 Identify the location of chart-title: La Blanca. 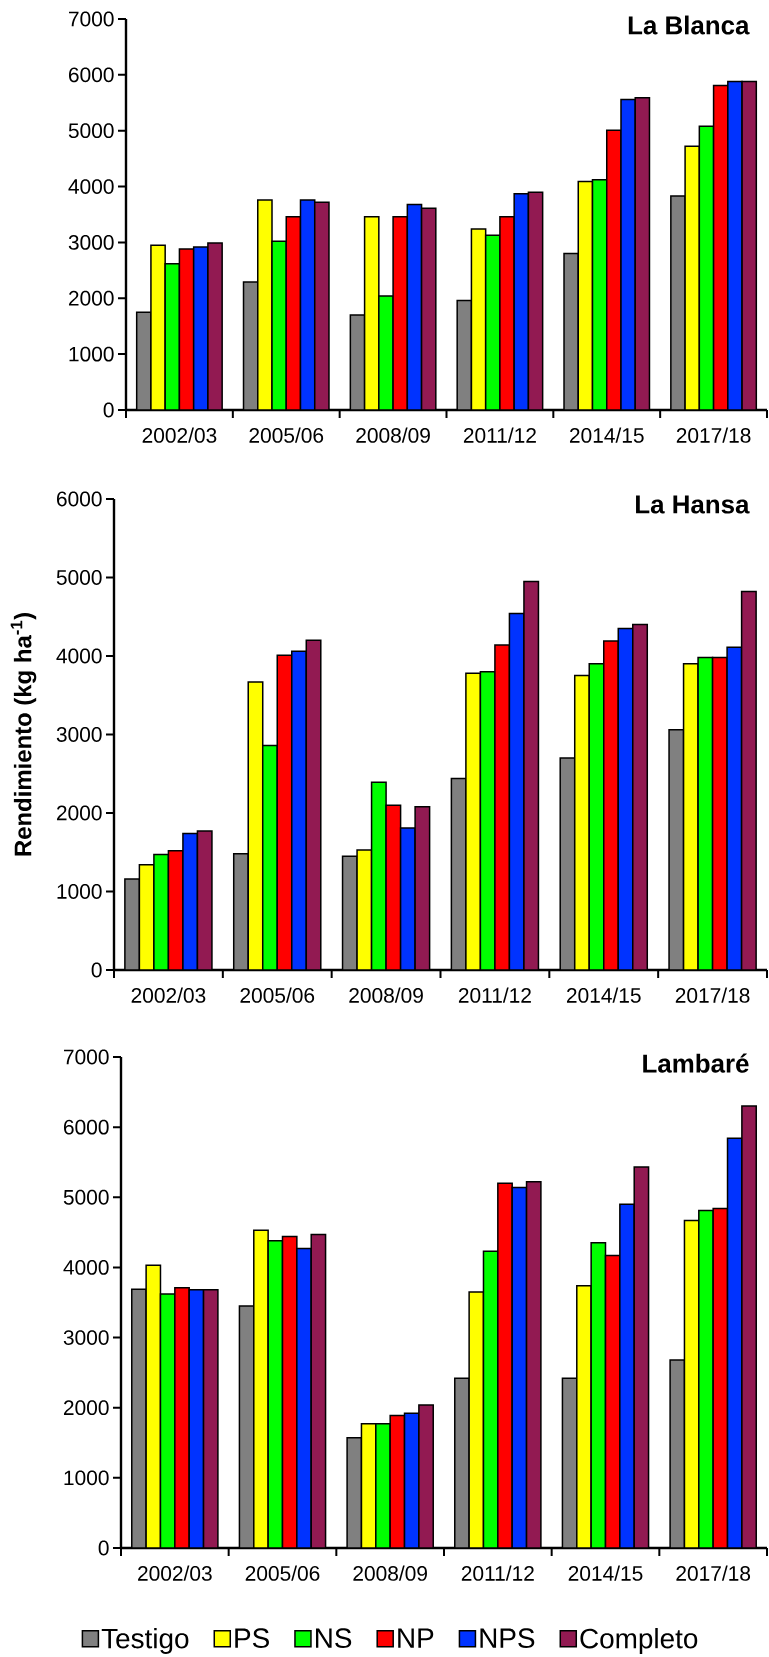
(689, 25).